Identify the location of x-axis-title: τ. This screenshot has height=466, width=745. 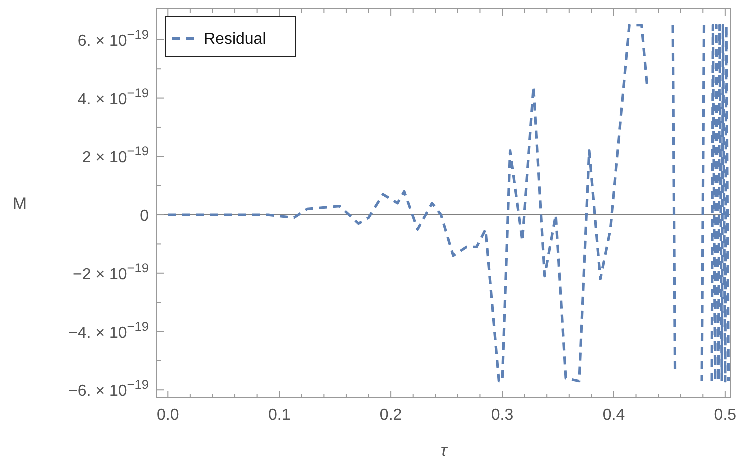
(444, 450).